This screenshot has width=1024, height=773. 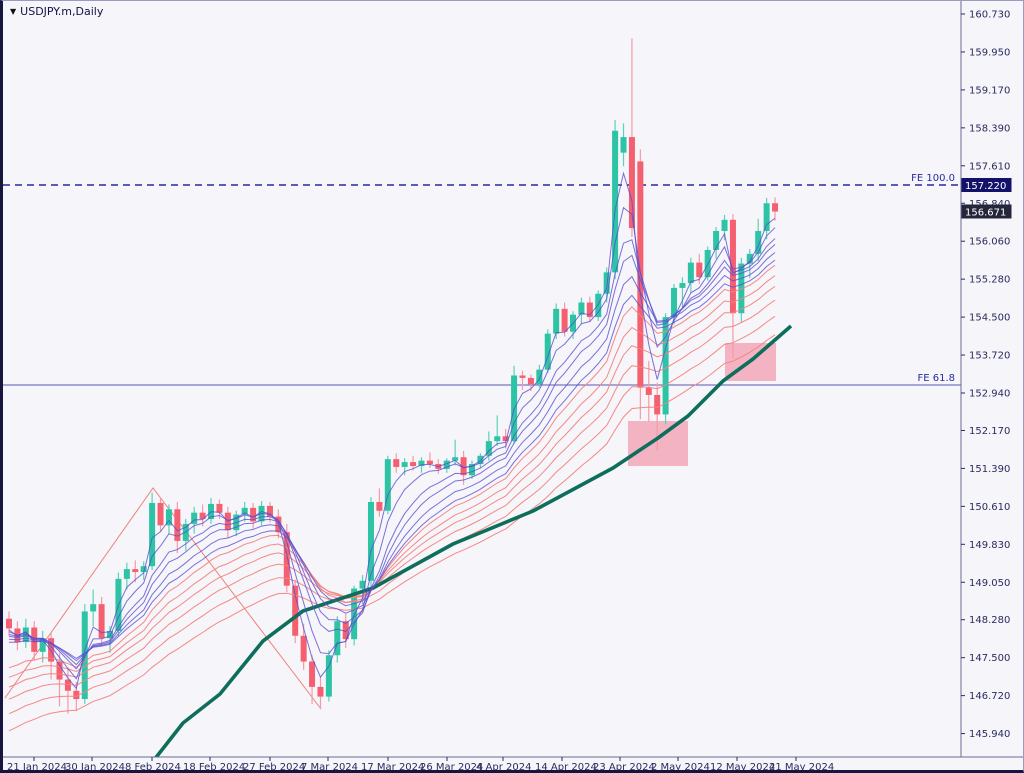 What do you see at coordinates (989, 15) in the screenshot?
I see `price-axis-label: 160.730` at bounding box center [989, 15].